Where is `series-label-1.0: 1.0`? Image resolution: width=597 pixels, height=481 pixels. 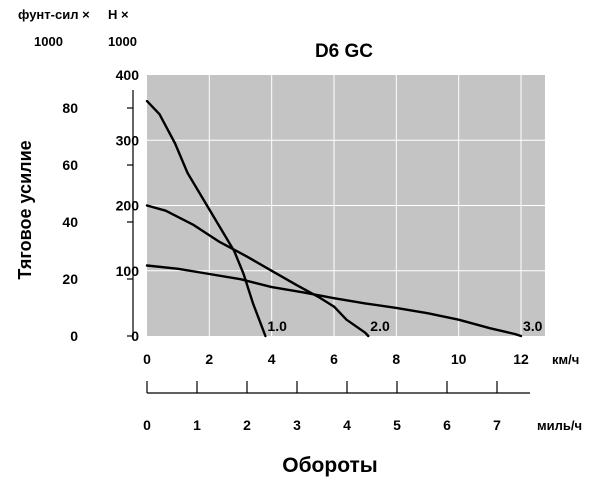
series-label-1.0: 1.0 is located at coordinates (277, 326).